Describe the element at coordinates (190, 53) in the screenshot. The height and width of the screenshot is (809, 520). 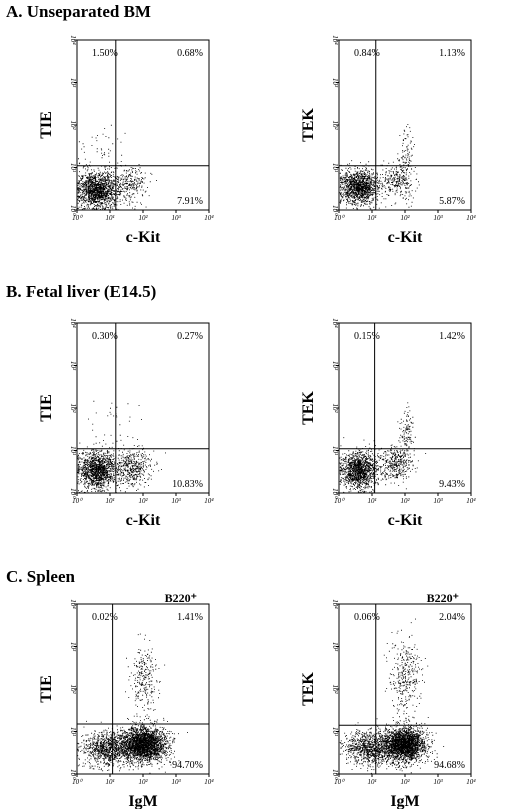
I see `quadrant-upper-right-label: 0.68%` at that location.